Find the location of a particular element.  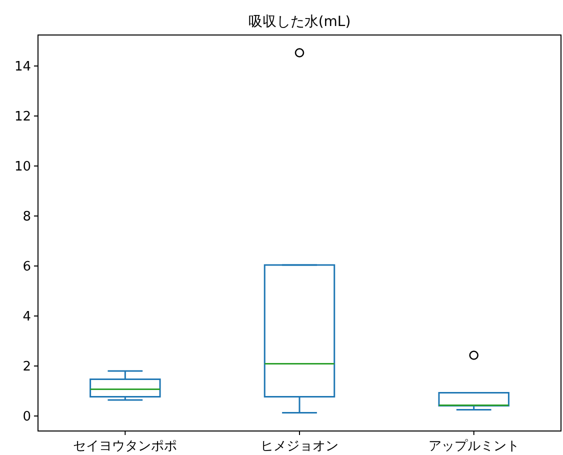

y-tick-label: 12 is located at coordinates (22, 117).